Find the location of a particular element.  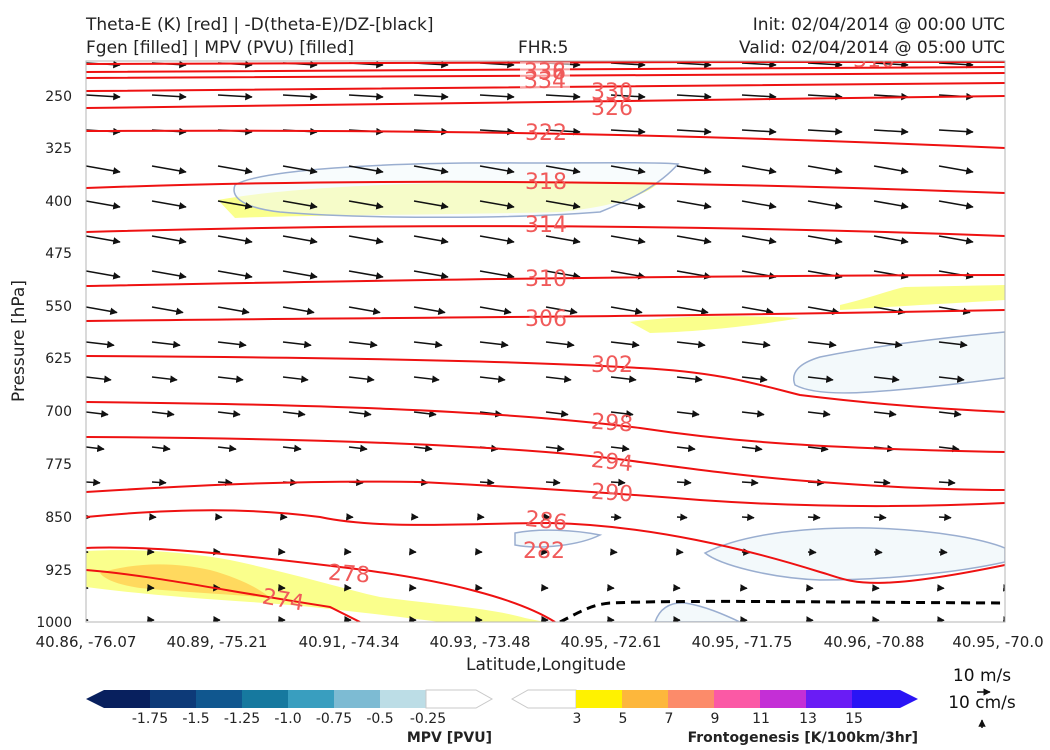

y-tick-label: 550 is located at coordinates (58, 307).